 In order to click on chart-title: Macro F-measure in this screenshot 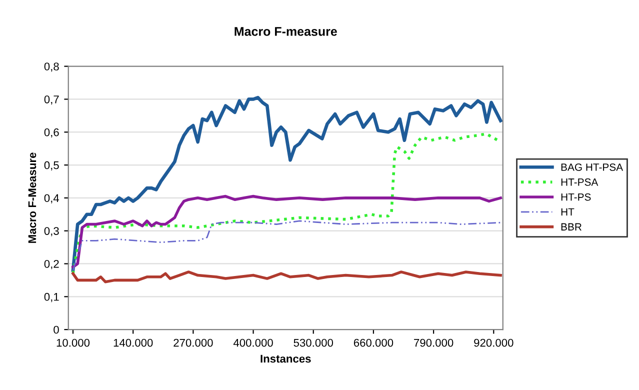, I will do `click(285, 31)`.